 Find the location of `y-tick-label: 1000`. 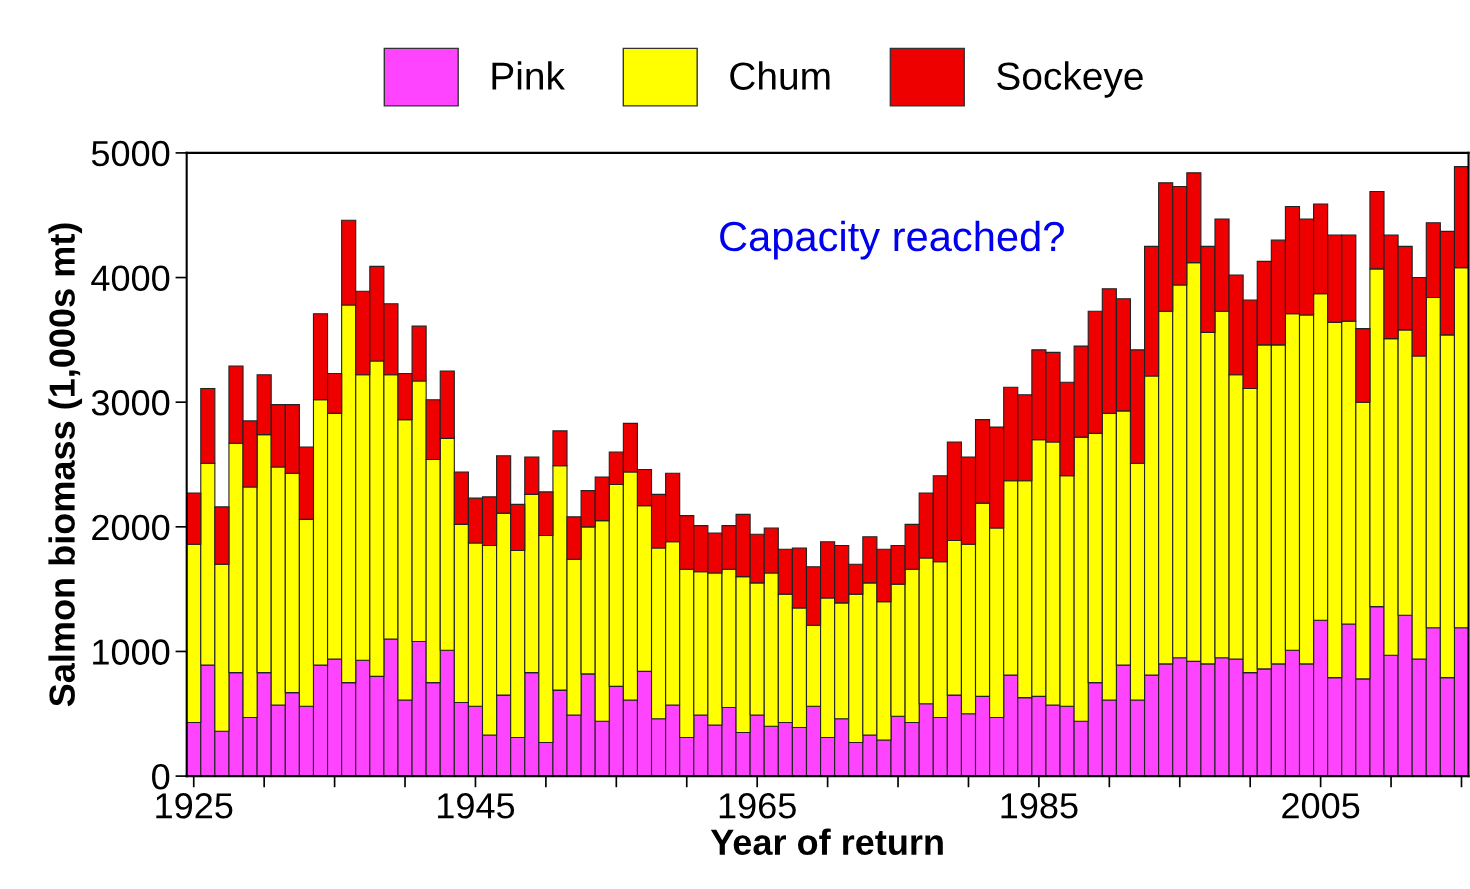

y-tick-label: 1000 is located at coordinates (131, 652).